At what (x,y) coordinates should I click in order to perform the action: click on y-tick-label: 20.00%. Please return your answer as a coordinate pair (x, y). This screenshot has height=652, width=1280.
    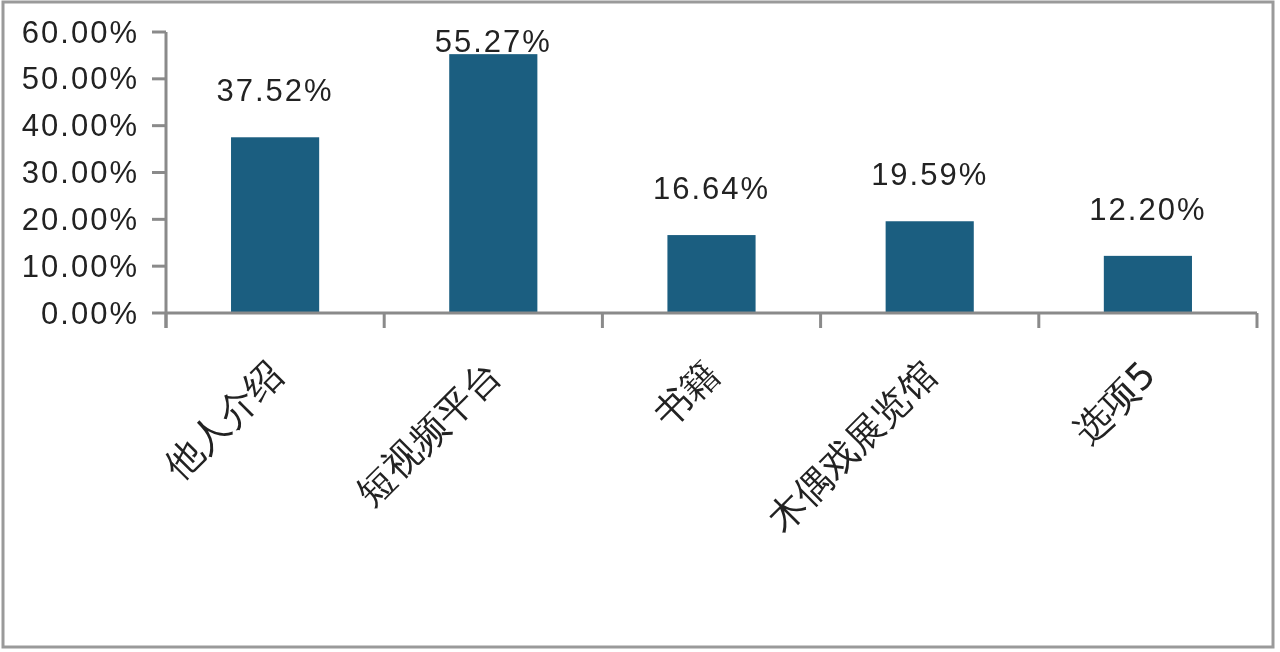
    Looking at the image, I should click on (80, 219).